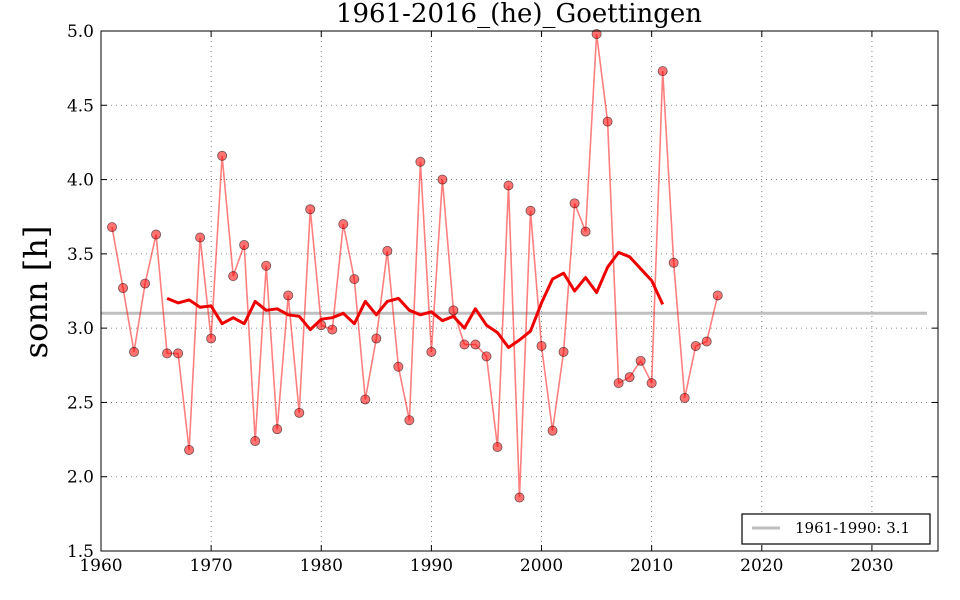 This screenshot has width=960, height=600. I want to click on y-tick-label: 3.0, so click(80, 329).